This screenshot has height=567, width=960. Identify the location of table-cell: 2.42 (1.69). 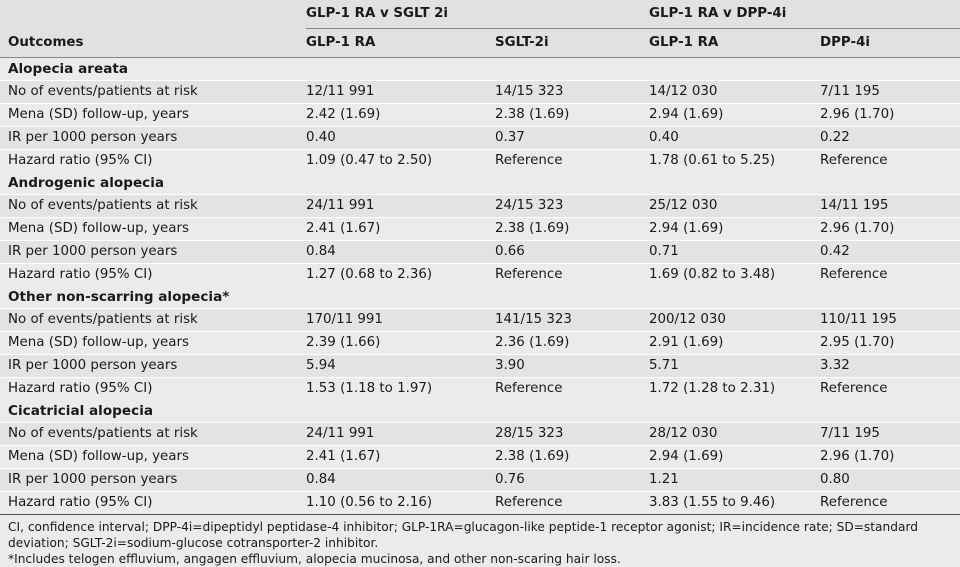
(400, 115).